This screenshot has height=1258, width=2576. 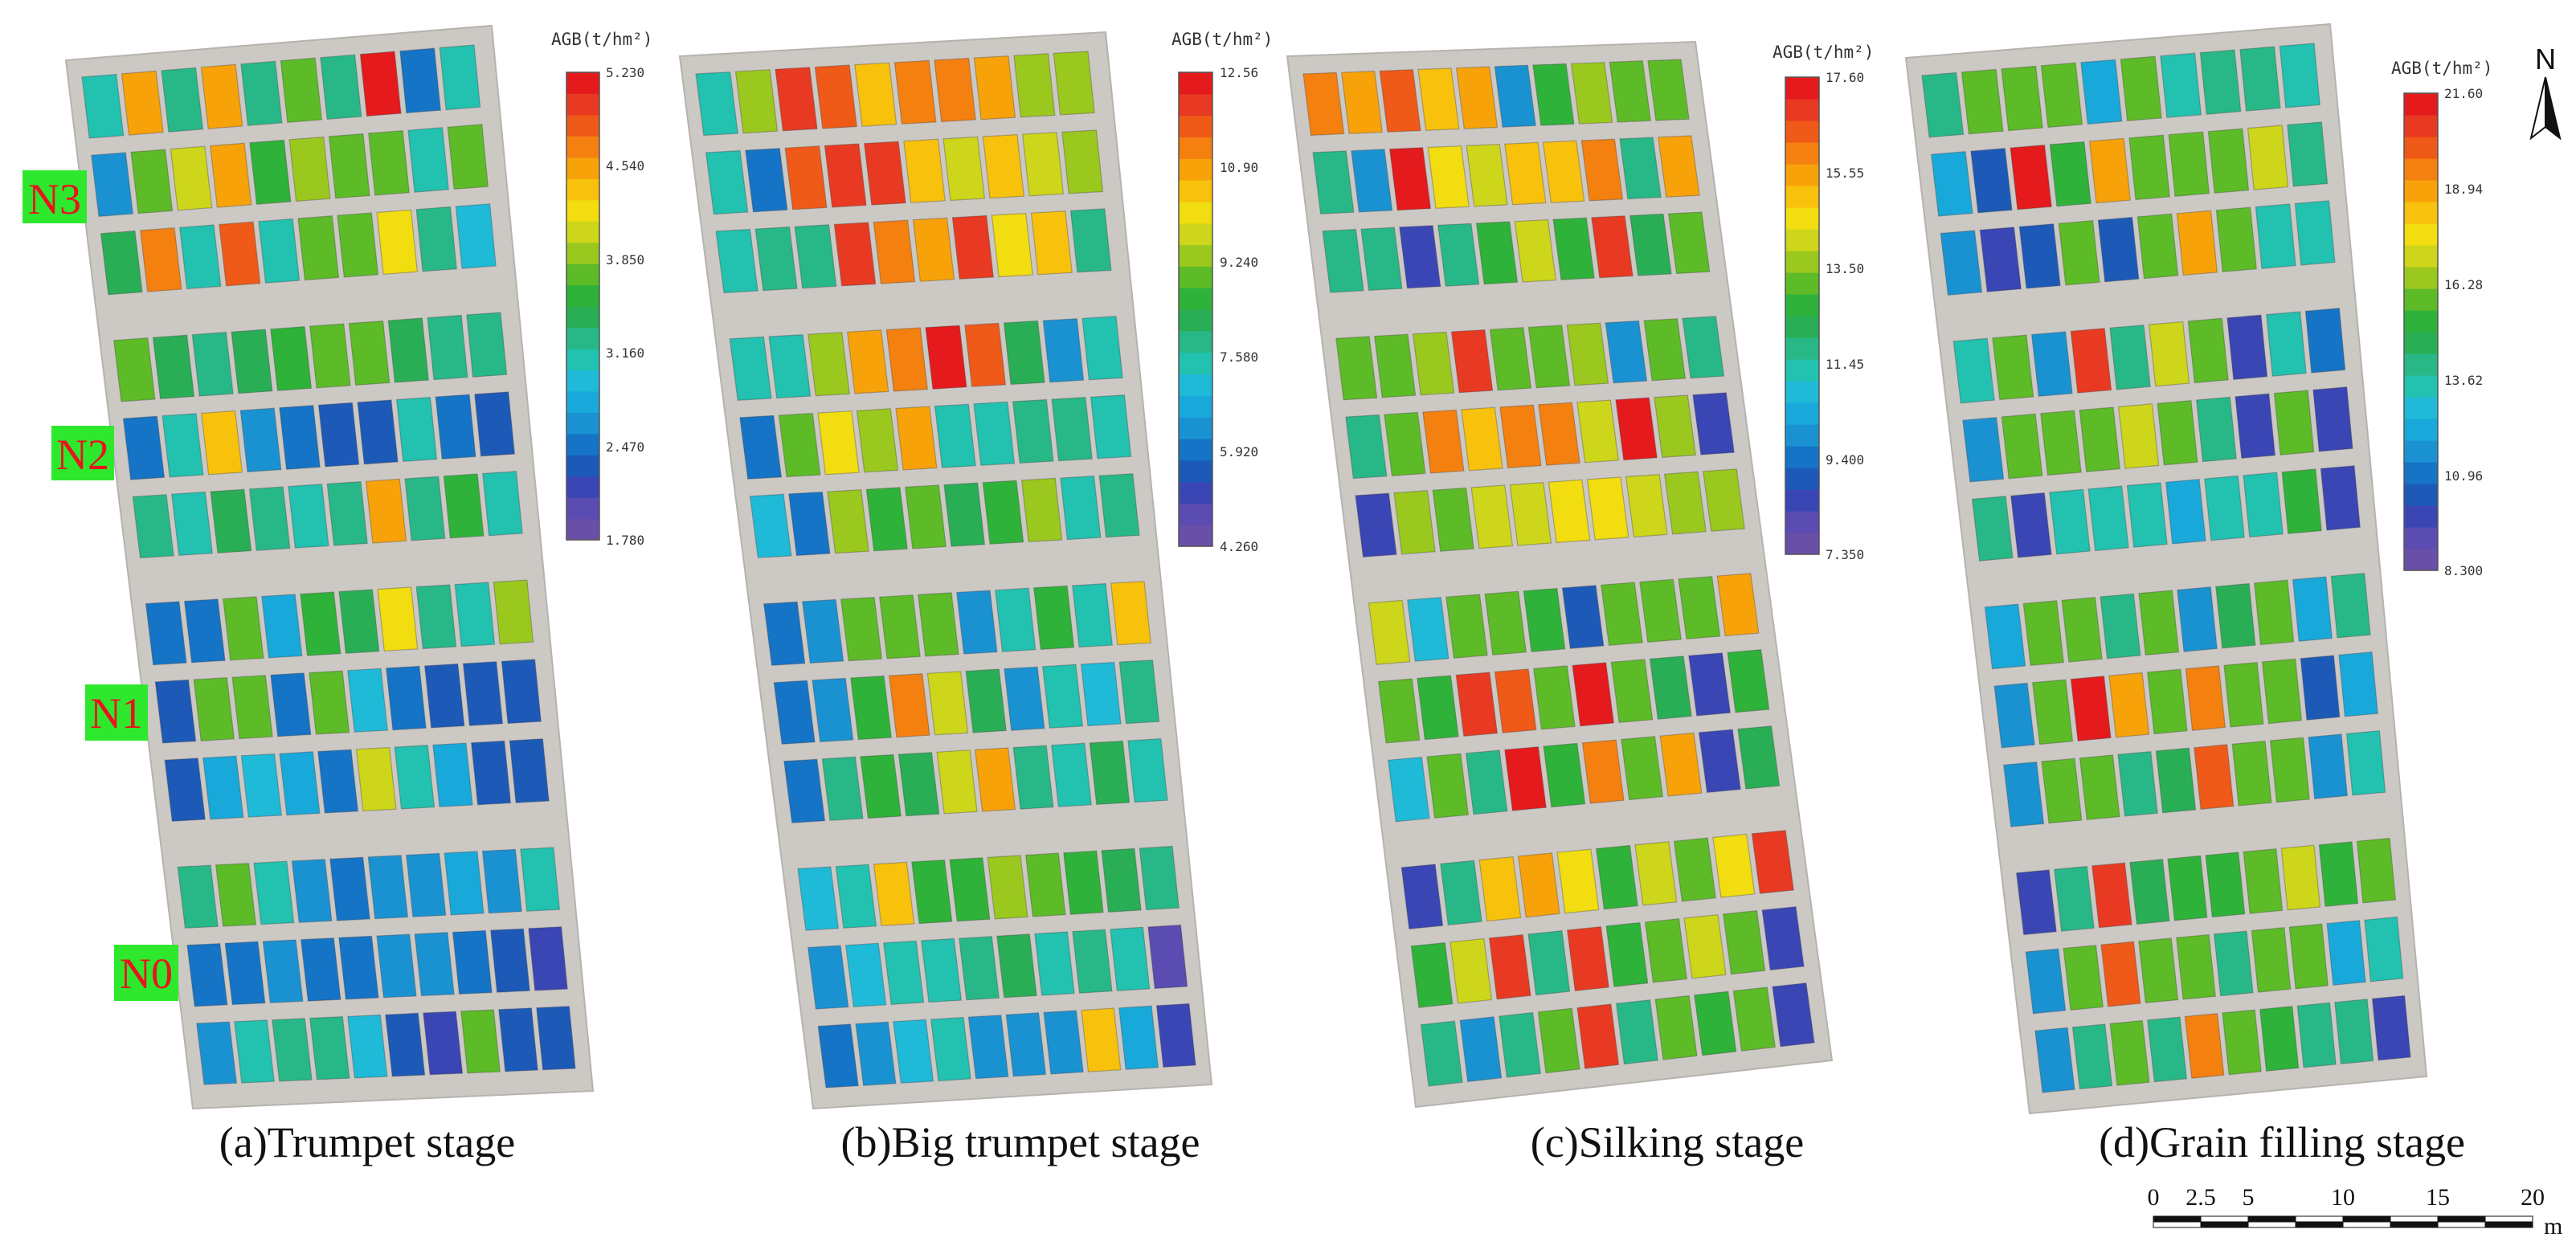 I want to click on colorbar-tick: 9.240, so click(x=1239, y=262).